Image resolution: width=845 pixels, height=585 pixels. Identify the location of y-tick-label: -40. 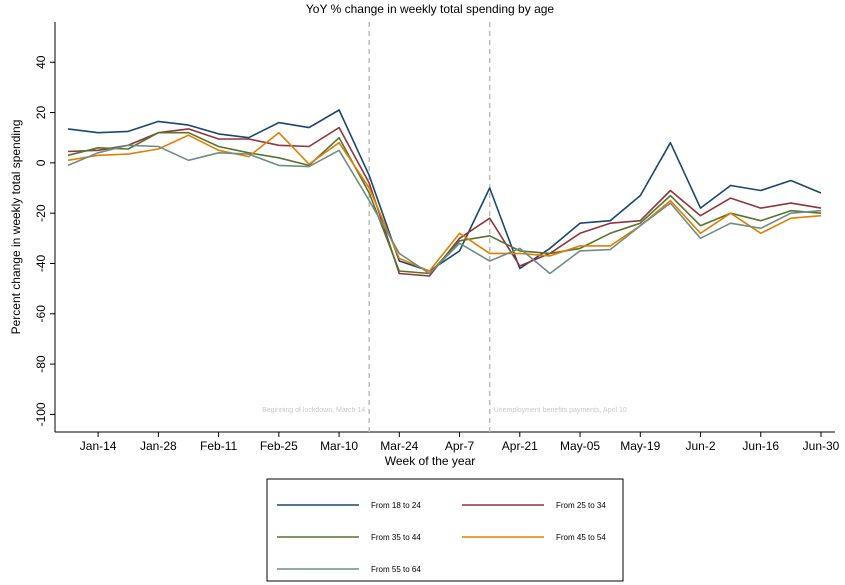
(41, 263).